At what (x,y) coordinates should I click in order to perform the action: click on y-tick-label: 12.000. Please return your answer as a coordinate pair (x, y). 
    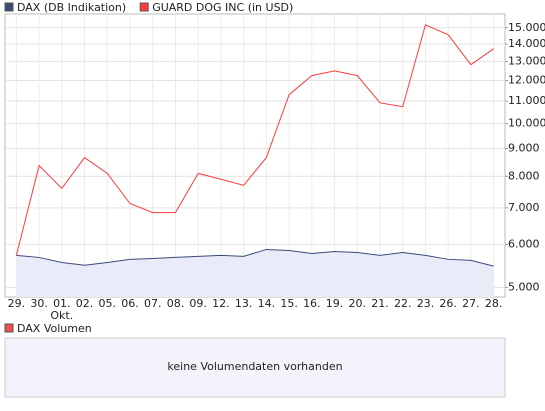
    Looking at the image, I should click on (526, 79).